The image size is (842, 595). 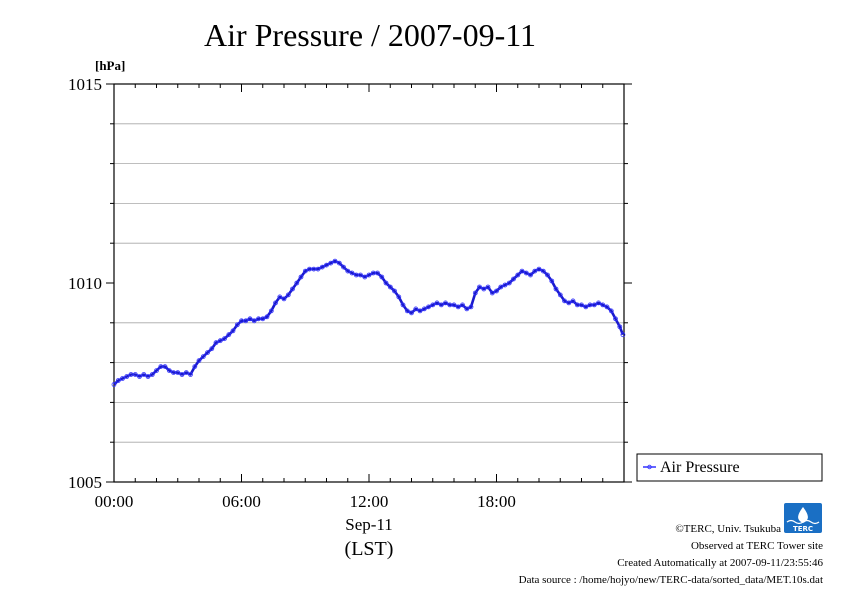 I want to click on x-axis-timezone-label: (LST), so click(x=369, y=549).